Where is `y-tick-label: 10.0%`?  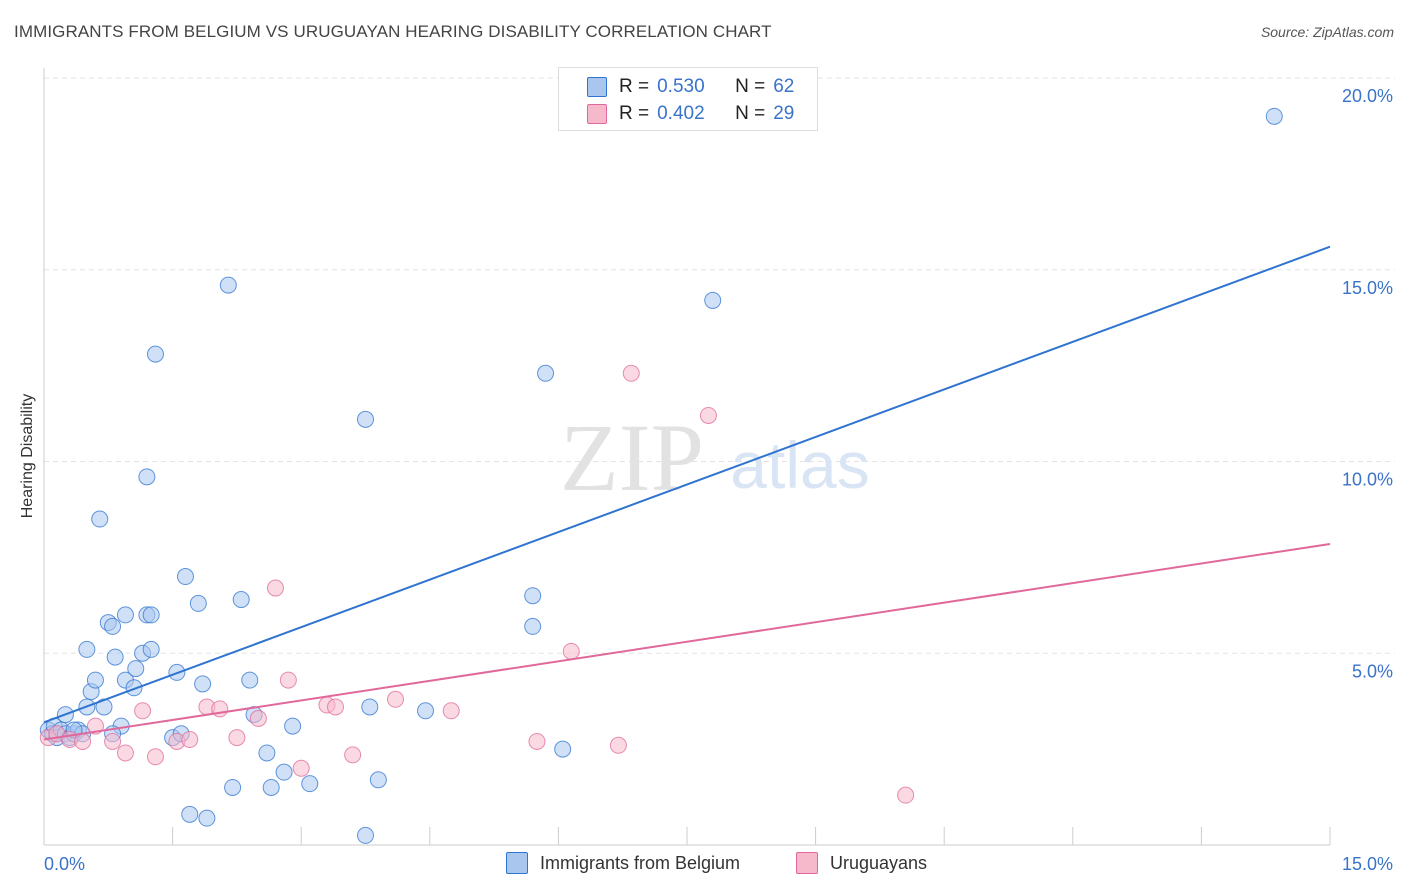 y-tick-label: 10.0% is located at coordinates (1367, 480).